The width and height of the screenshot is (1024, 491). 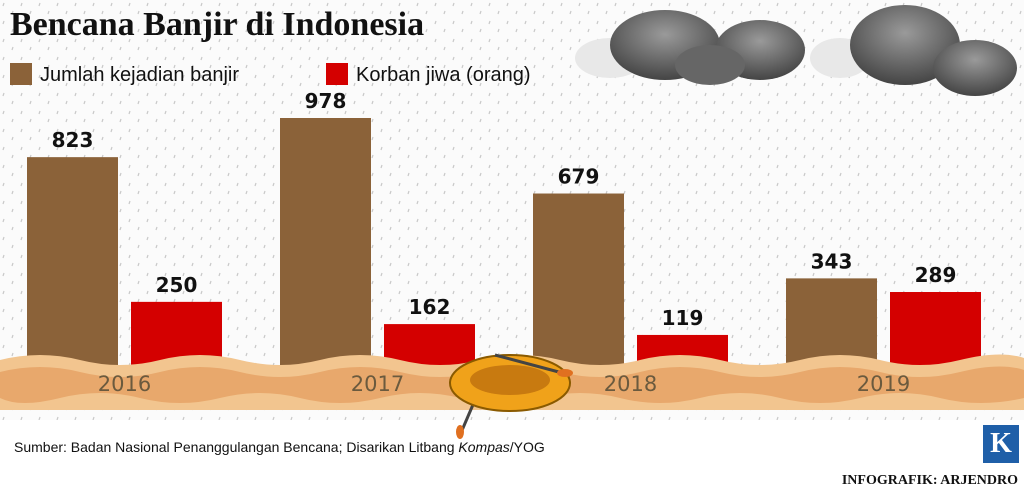 I want to click on source-suffix: /YOG, so click(x=527, y=447).